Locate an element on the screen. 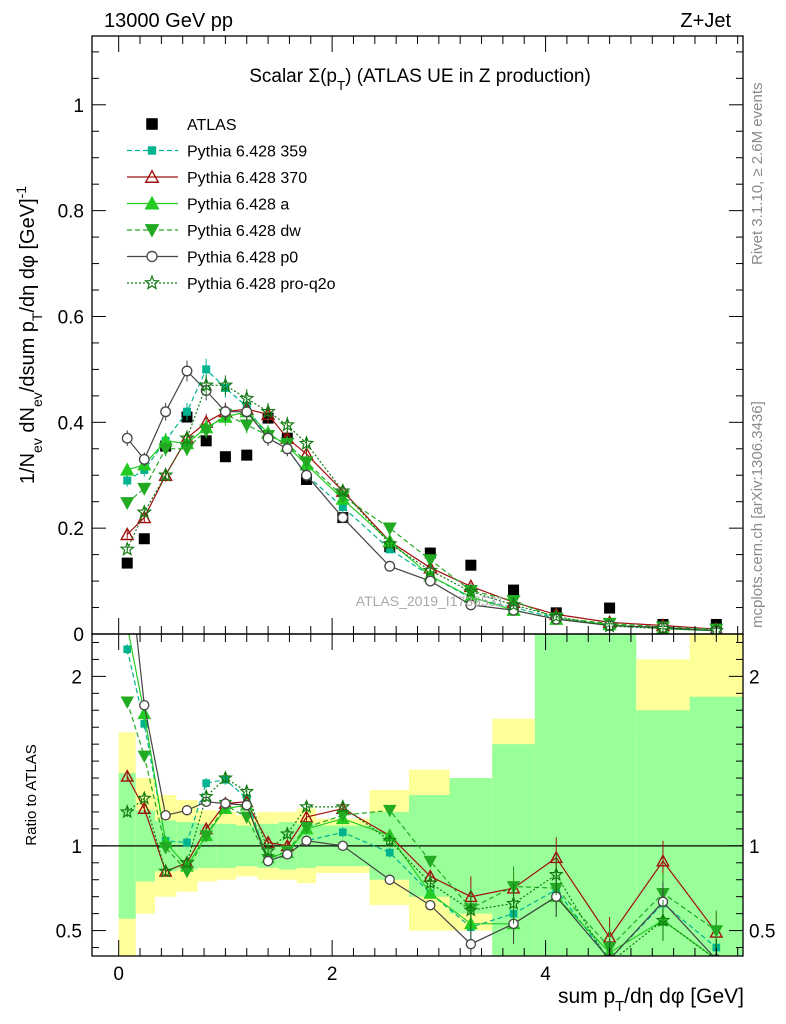 Image resolution: width=786 pixels, height=1024 pixels. x-axis-label: sum pT/dη dφ [GeV] is located at coordinates (651, 1000).